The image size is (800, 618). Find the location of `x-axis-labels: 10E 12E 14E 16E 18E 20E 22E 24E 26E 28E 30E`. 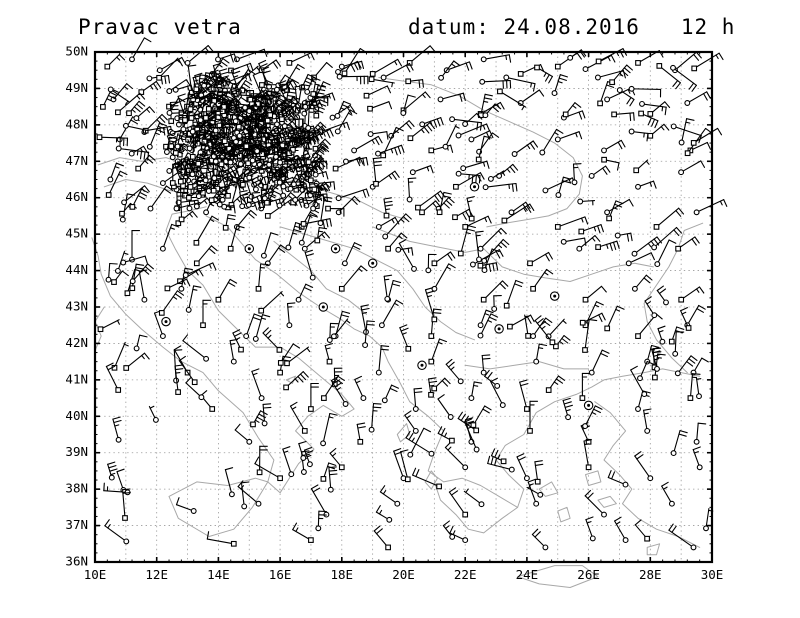

x-axis-labels: 10E 12E 14E 16E 18E 20E 22E 24E 26E 28E 30E is located at coordinates (404, 574).